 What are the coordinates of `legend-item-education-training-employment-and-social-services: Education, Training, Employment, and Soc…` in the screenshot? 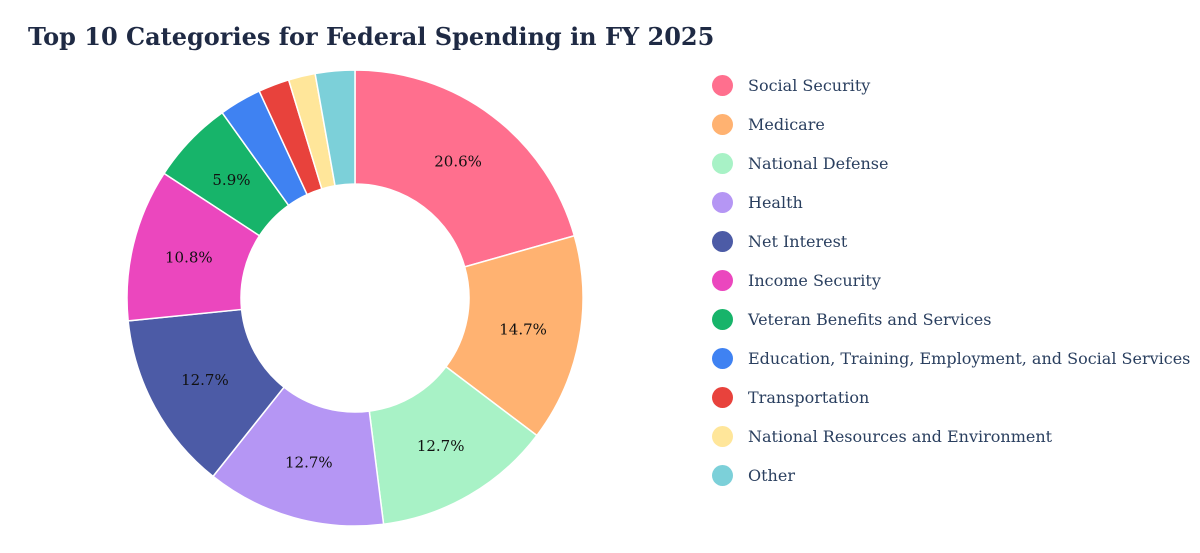 It's located at (951, 358).